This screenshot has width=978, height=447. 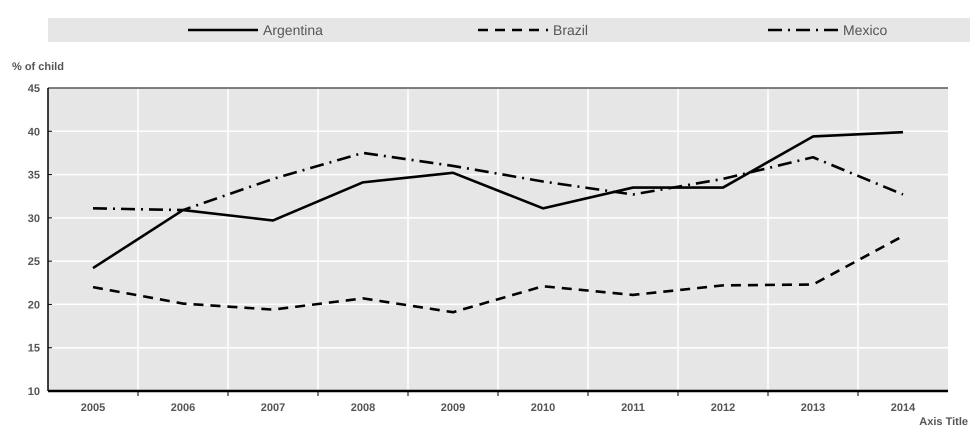 I want to click on y-tick-label: 40, so click(x=34, y=132).